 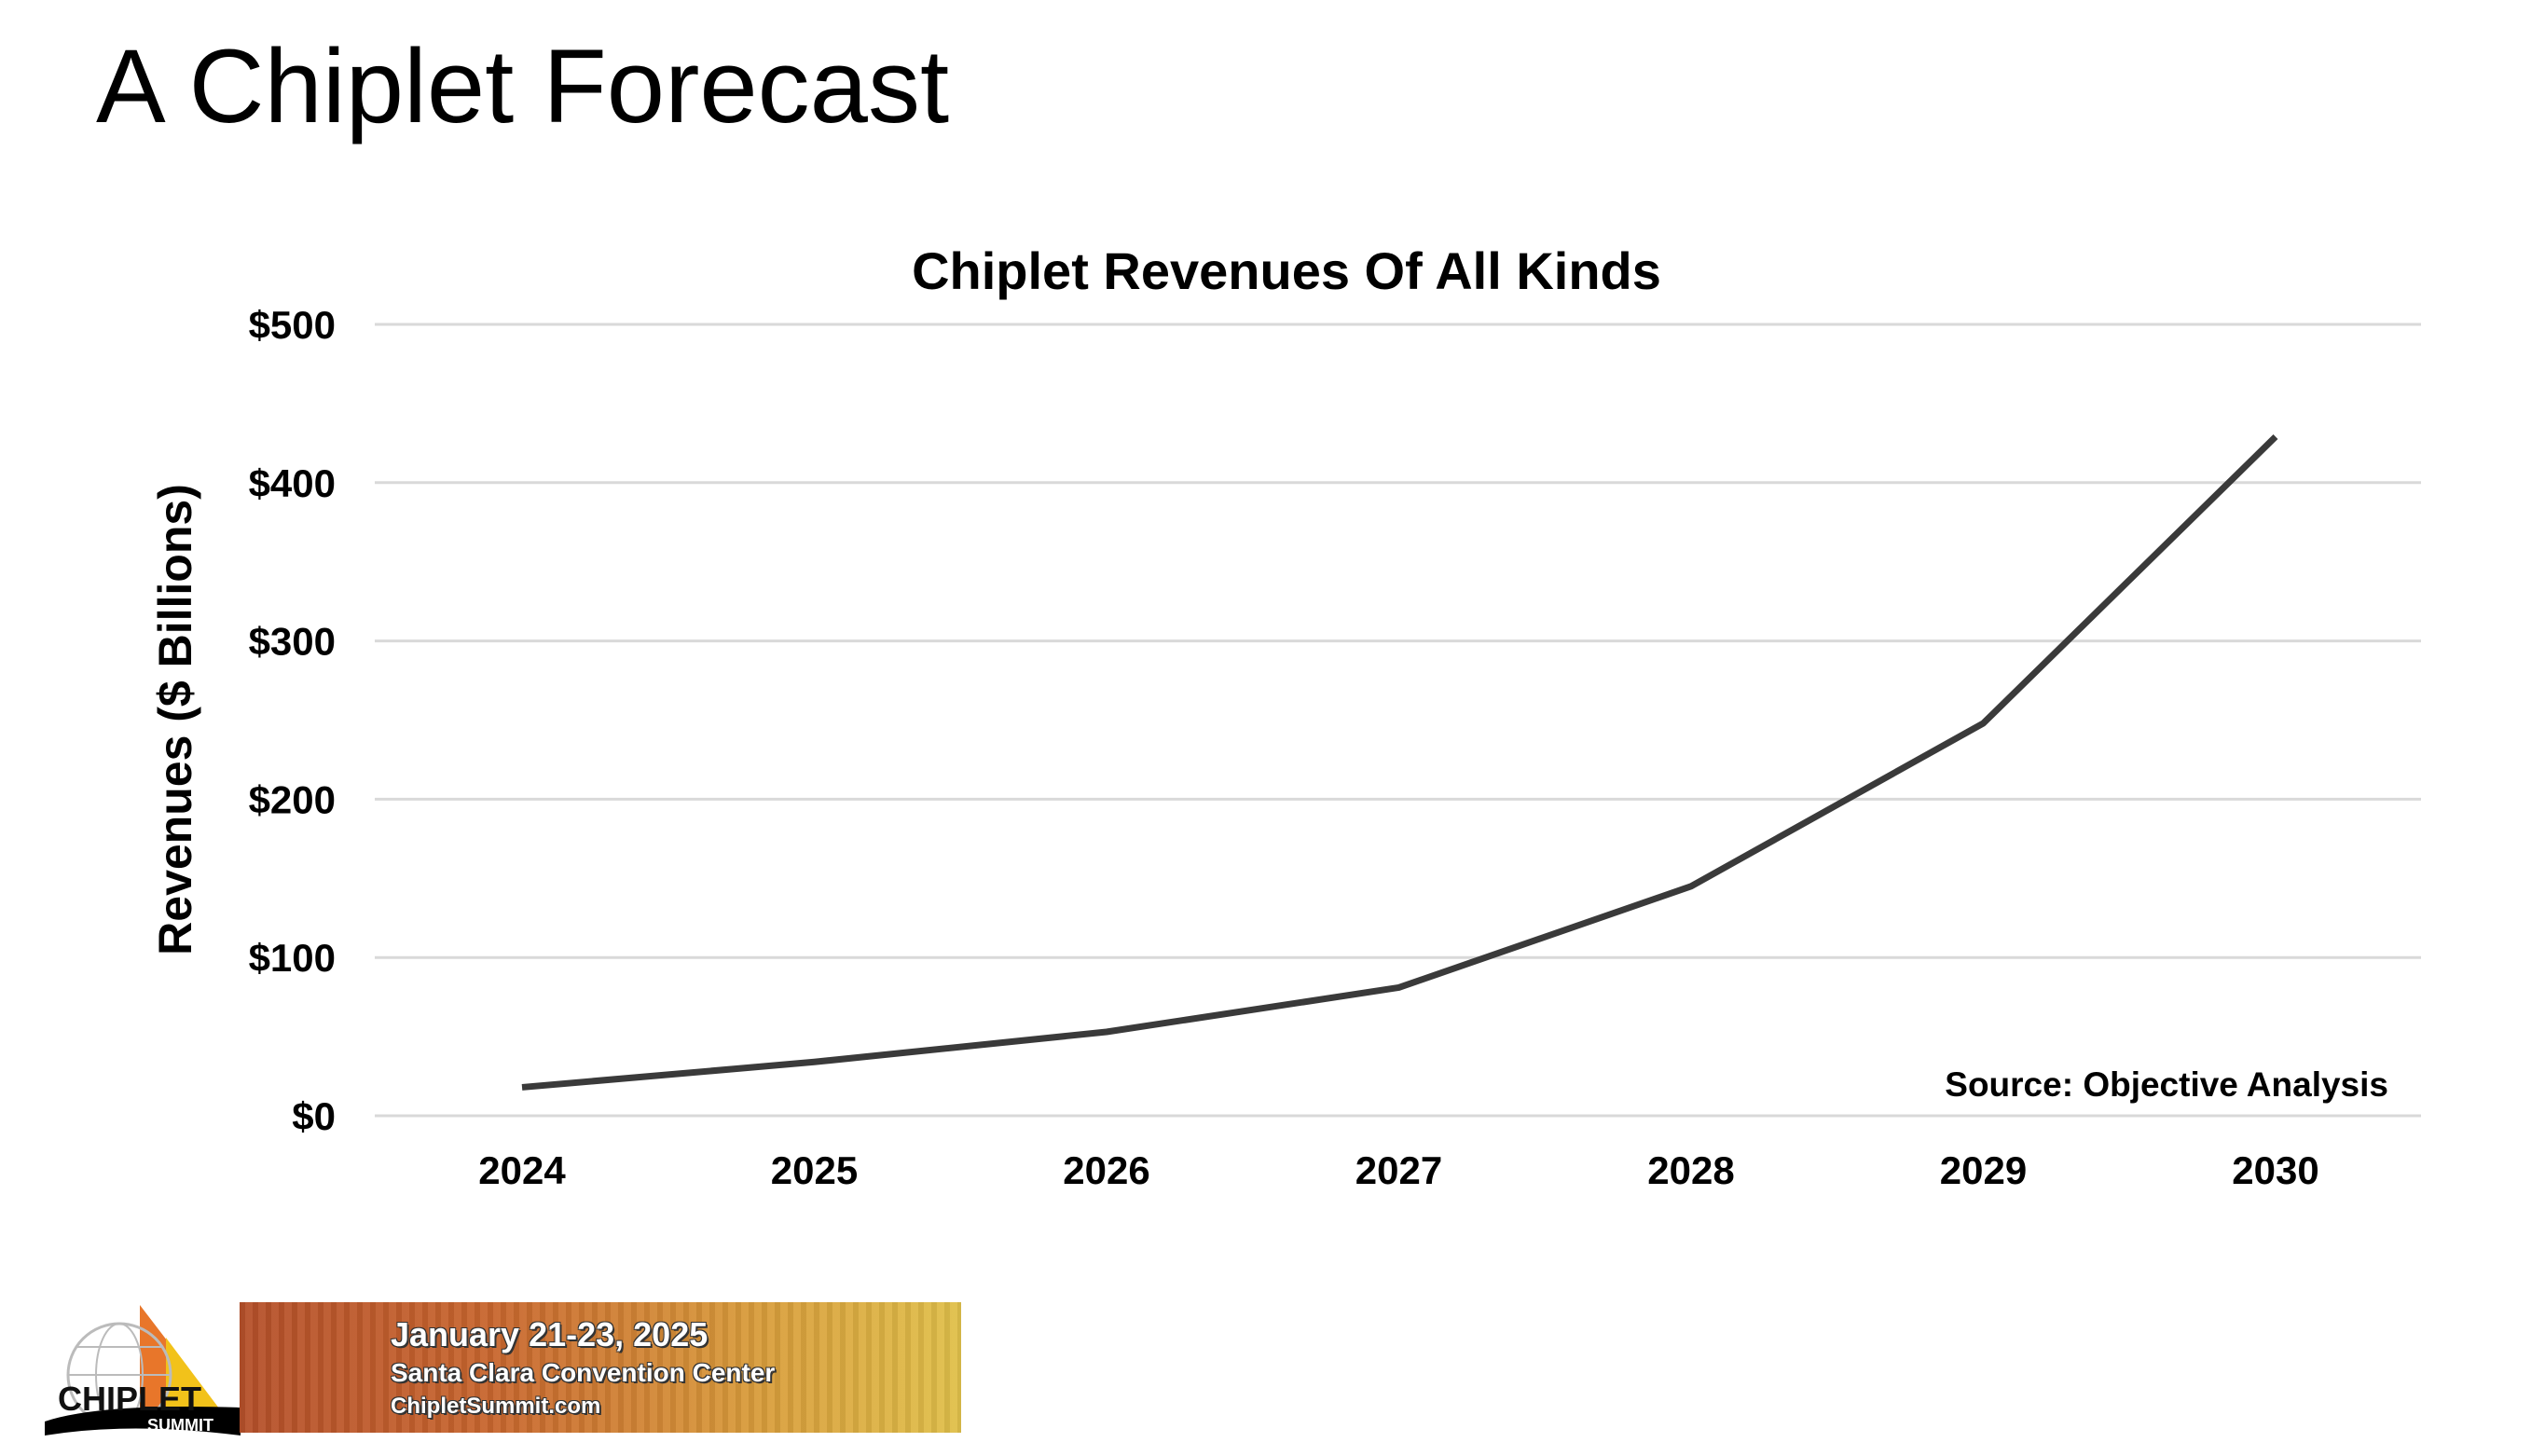 What do you see at coordinates (1106, 1170) in the screenshot?
I see `x-tick-label: 2026` at bounding box center [1106, 1170].